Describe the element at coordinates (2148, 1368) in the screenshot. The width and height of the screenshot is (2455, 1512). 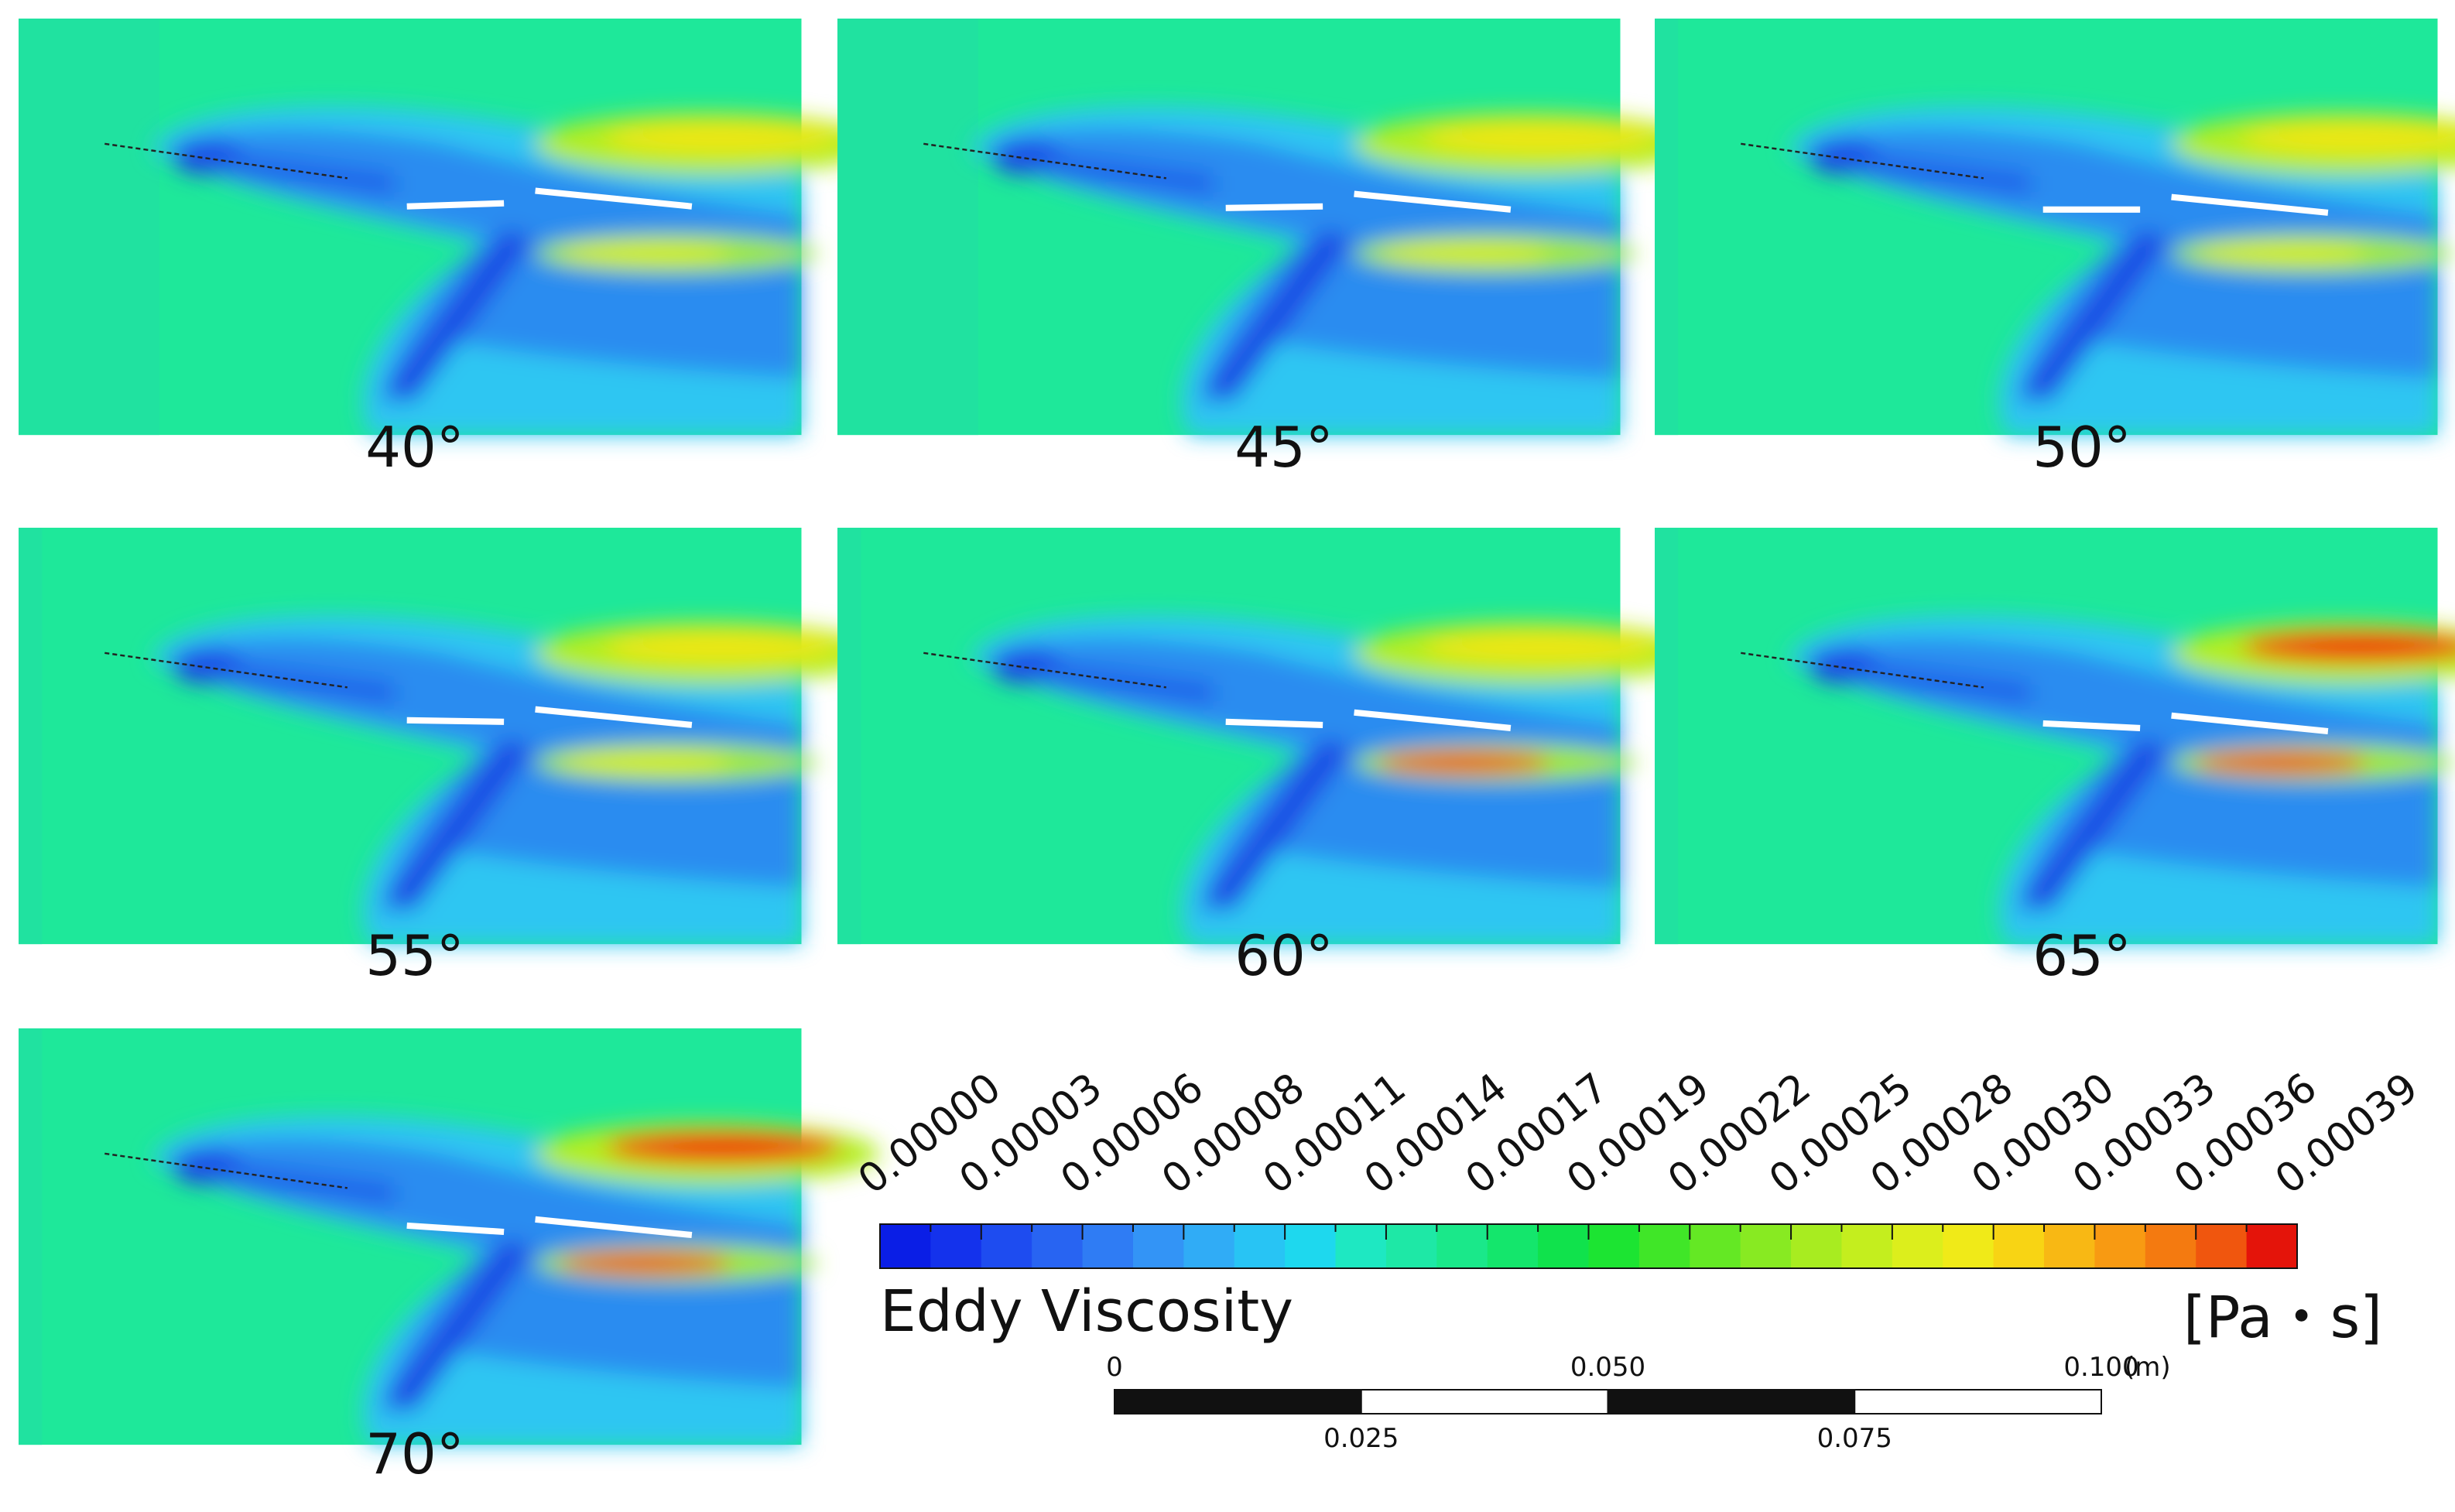
I see `scale-unit: (m)` at that location.